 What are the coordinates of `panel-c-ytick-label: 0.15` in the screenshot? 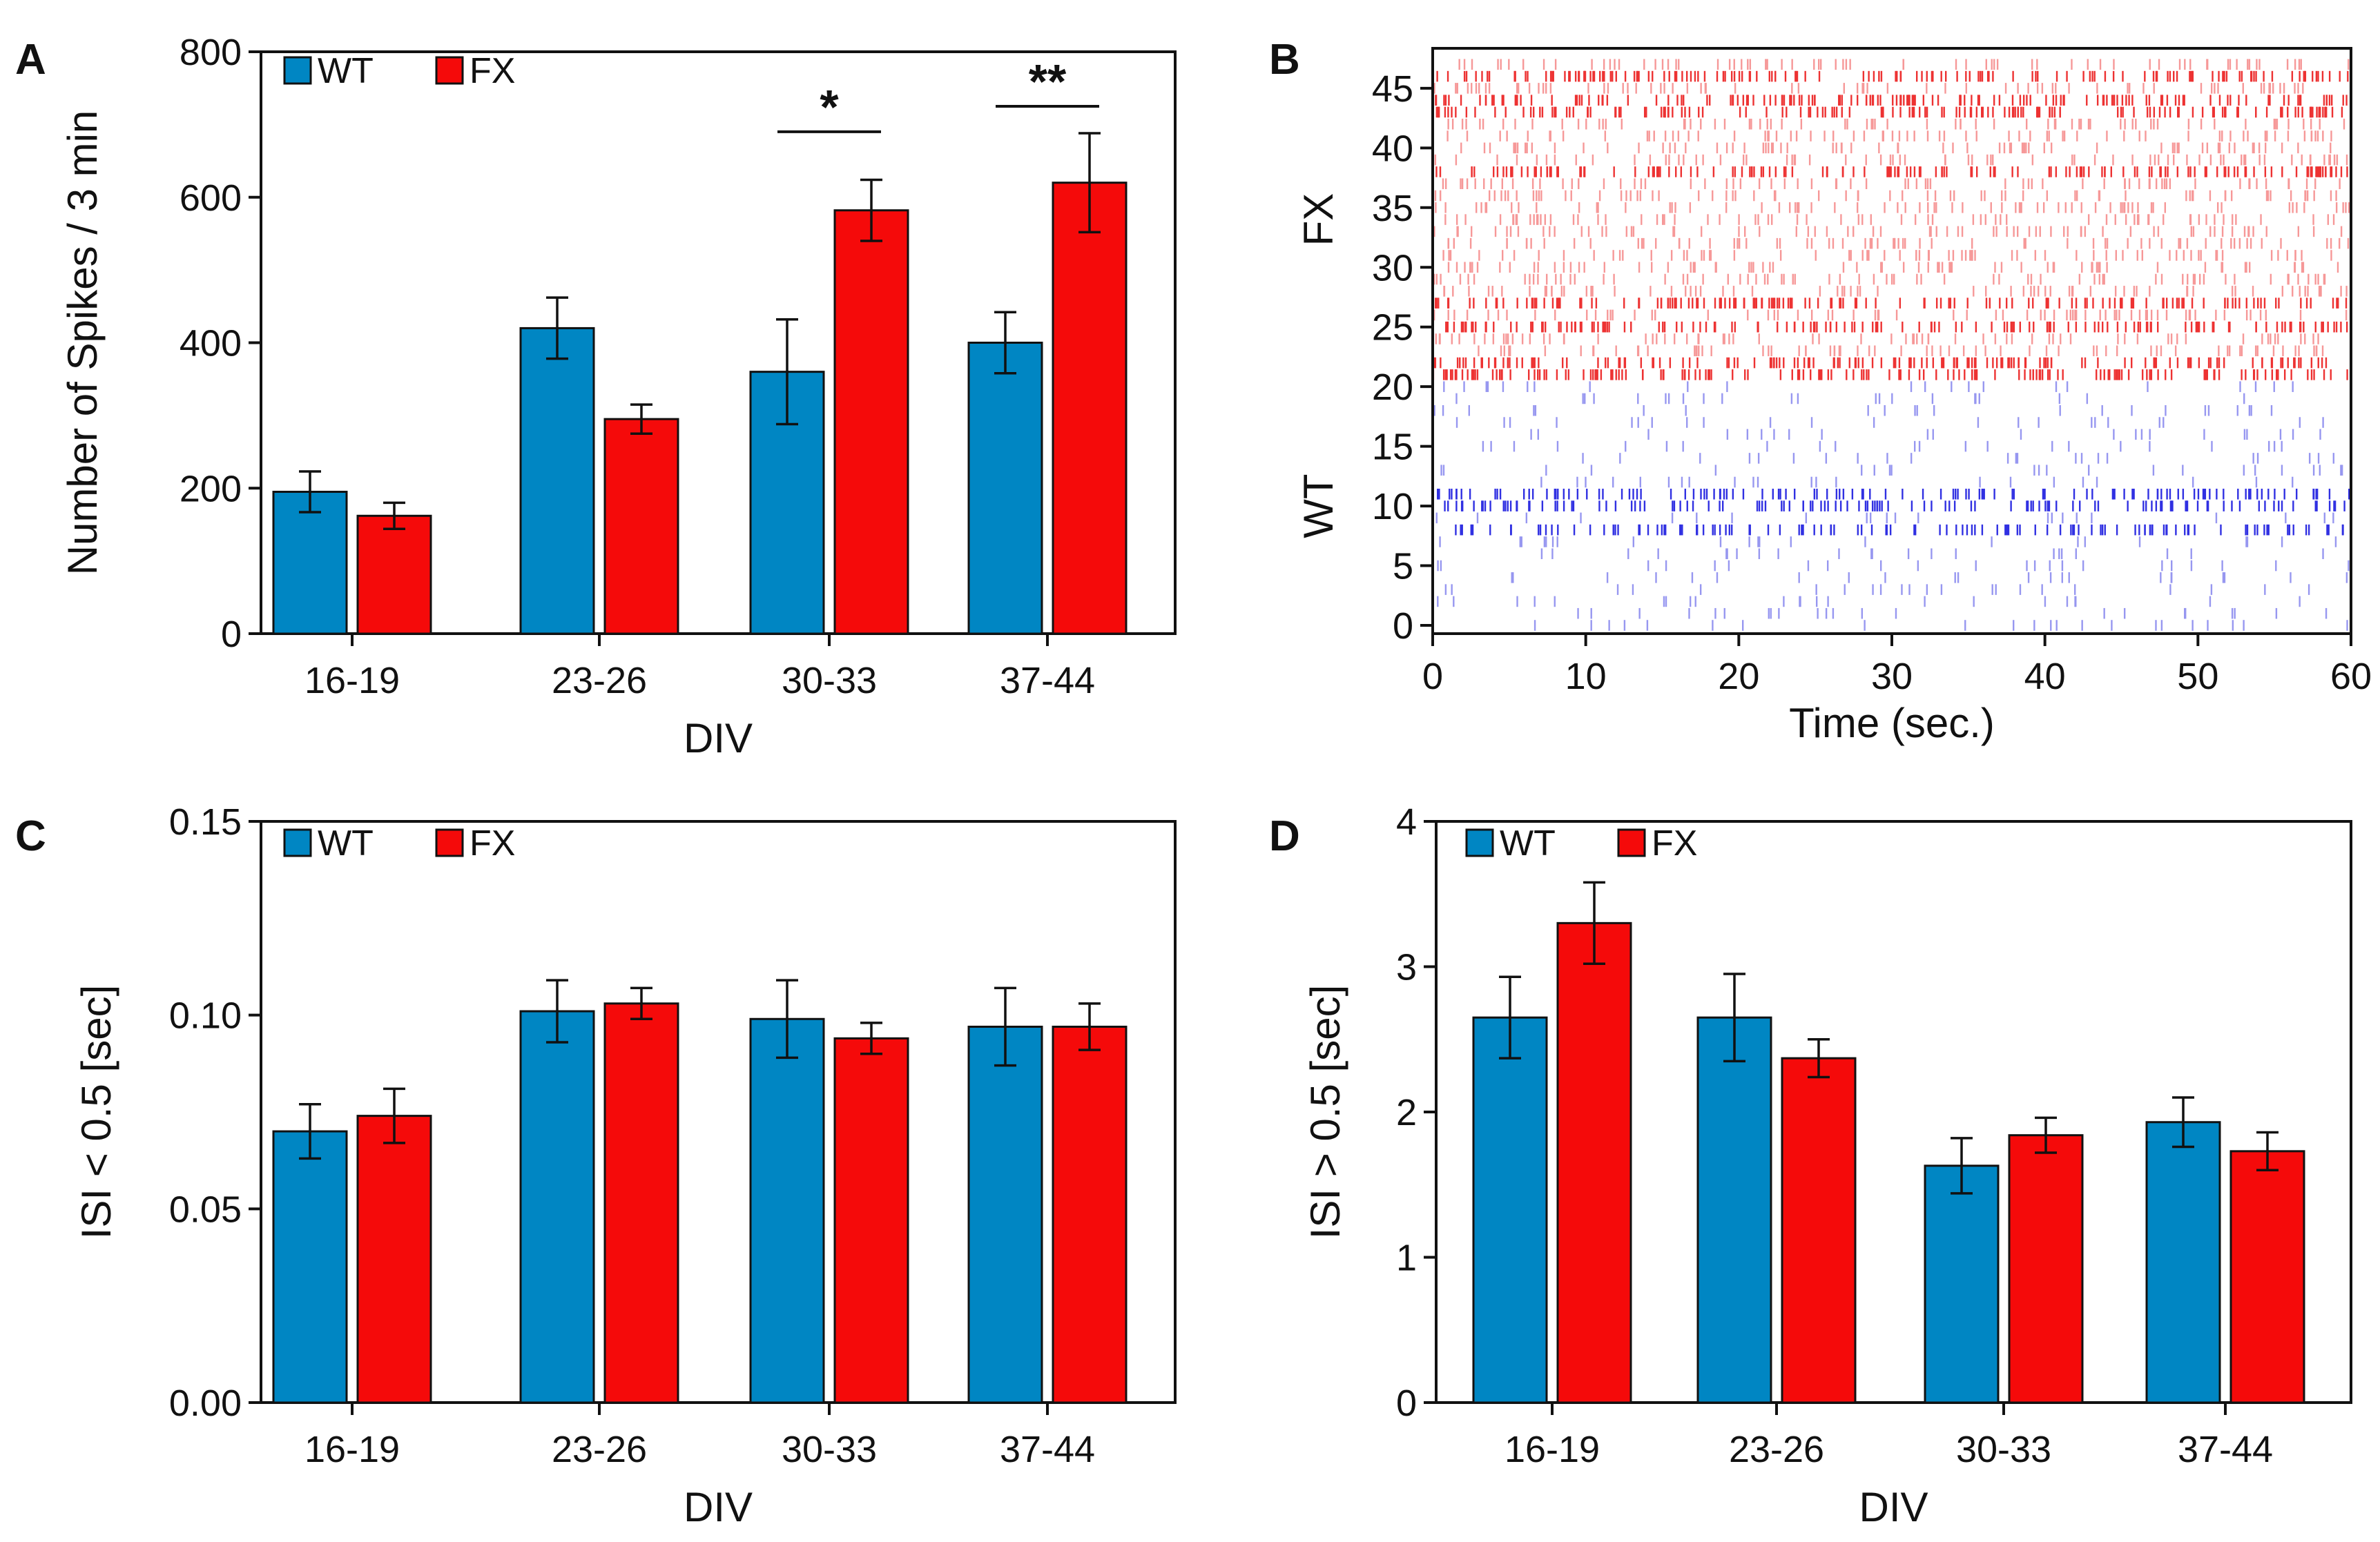 It's located at (205, 822).